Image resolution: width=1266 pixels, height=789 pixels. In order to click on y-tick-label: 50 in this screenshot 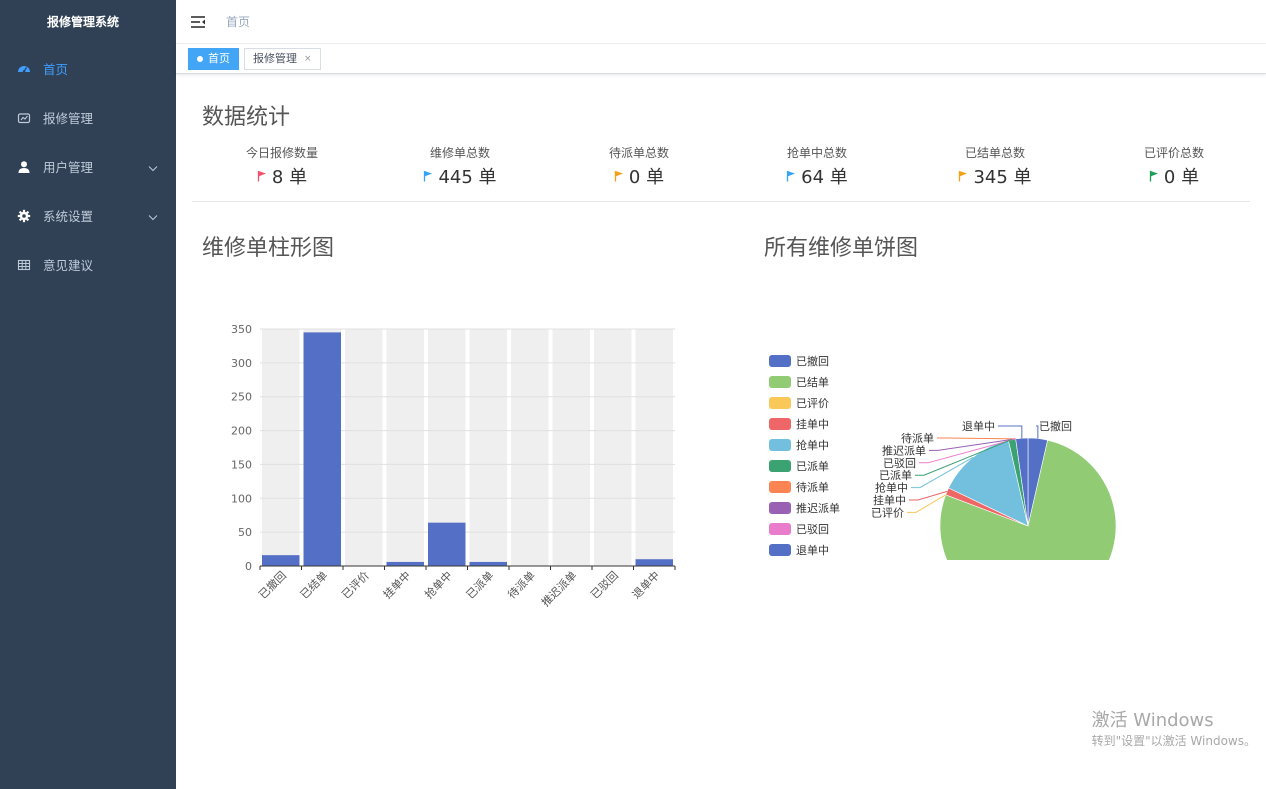, I will do `click(245, 532)`.